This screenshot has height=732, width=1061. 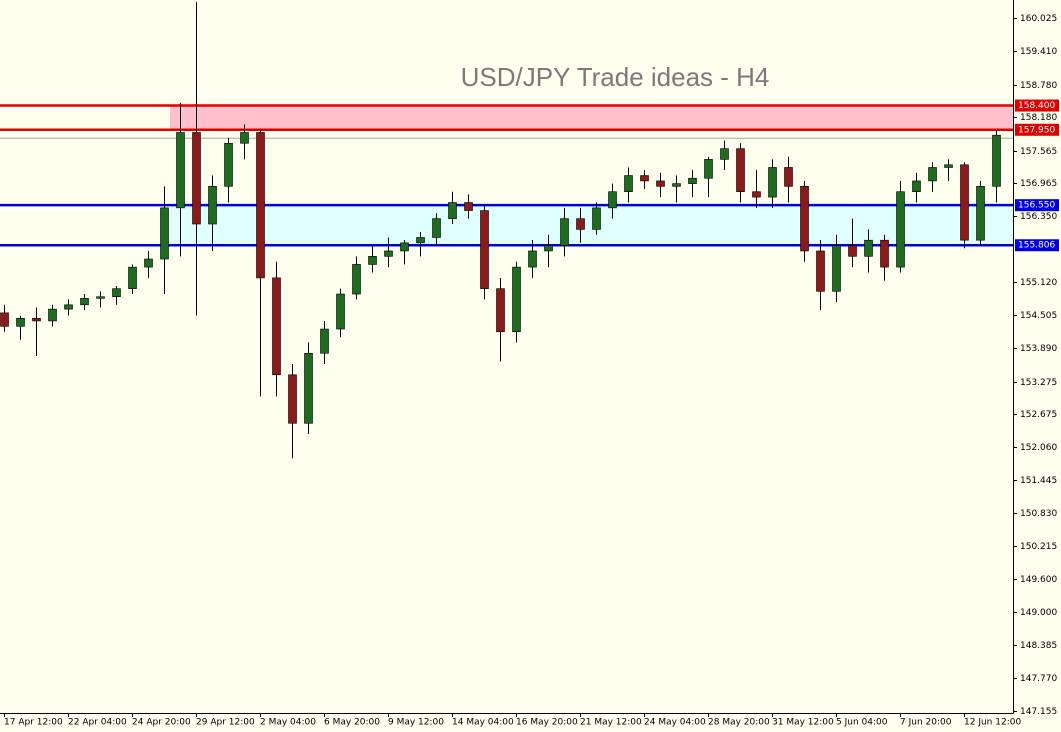 What do you see at coordinates (97, 723) in the screenshot?
I see `x-tick-label: 22 Apr 04:00` at bounding box center [97, 723].